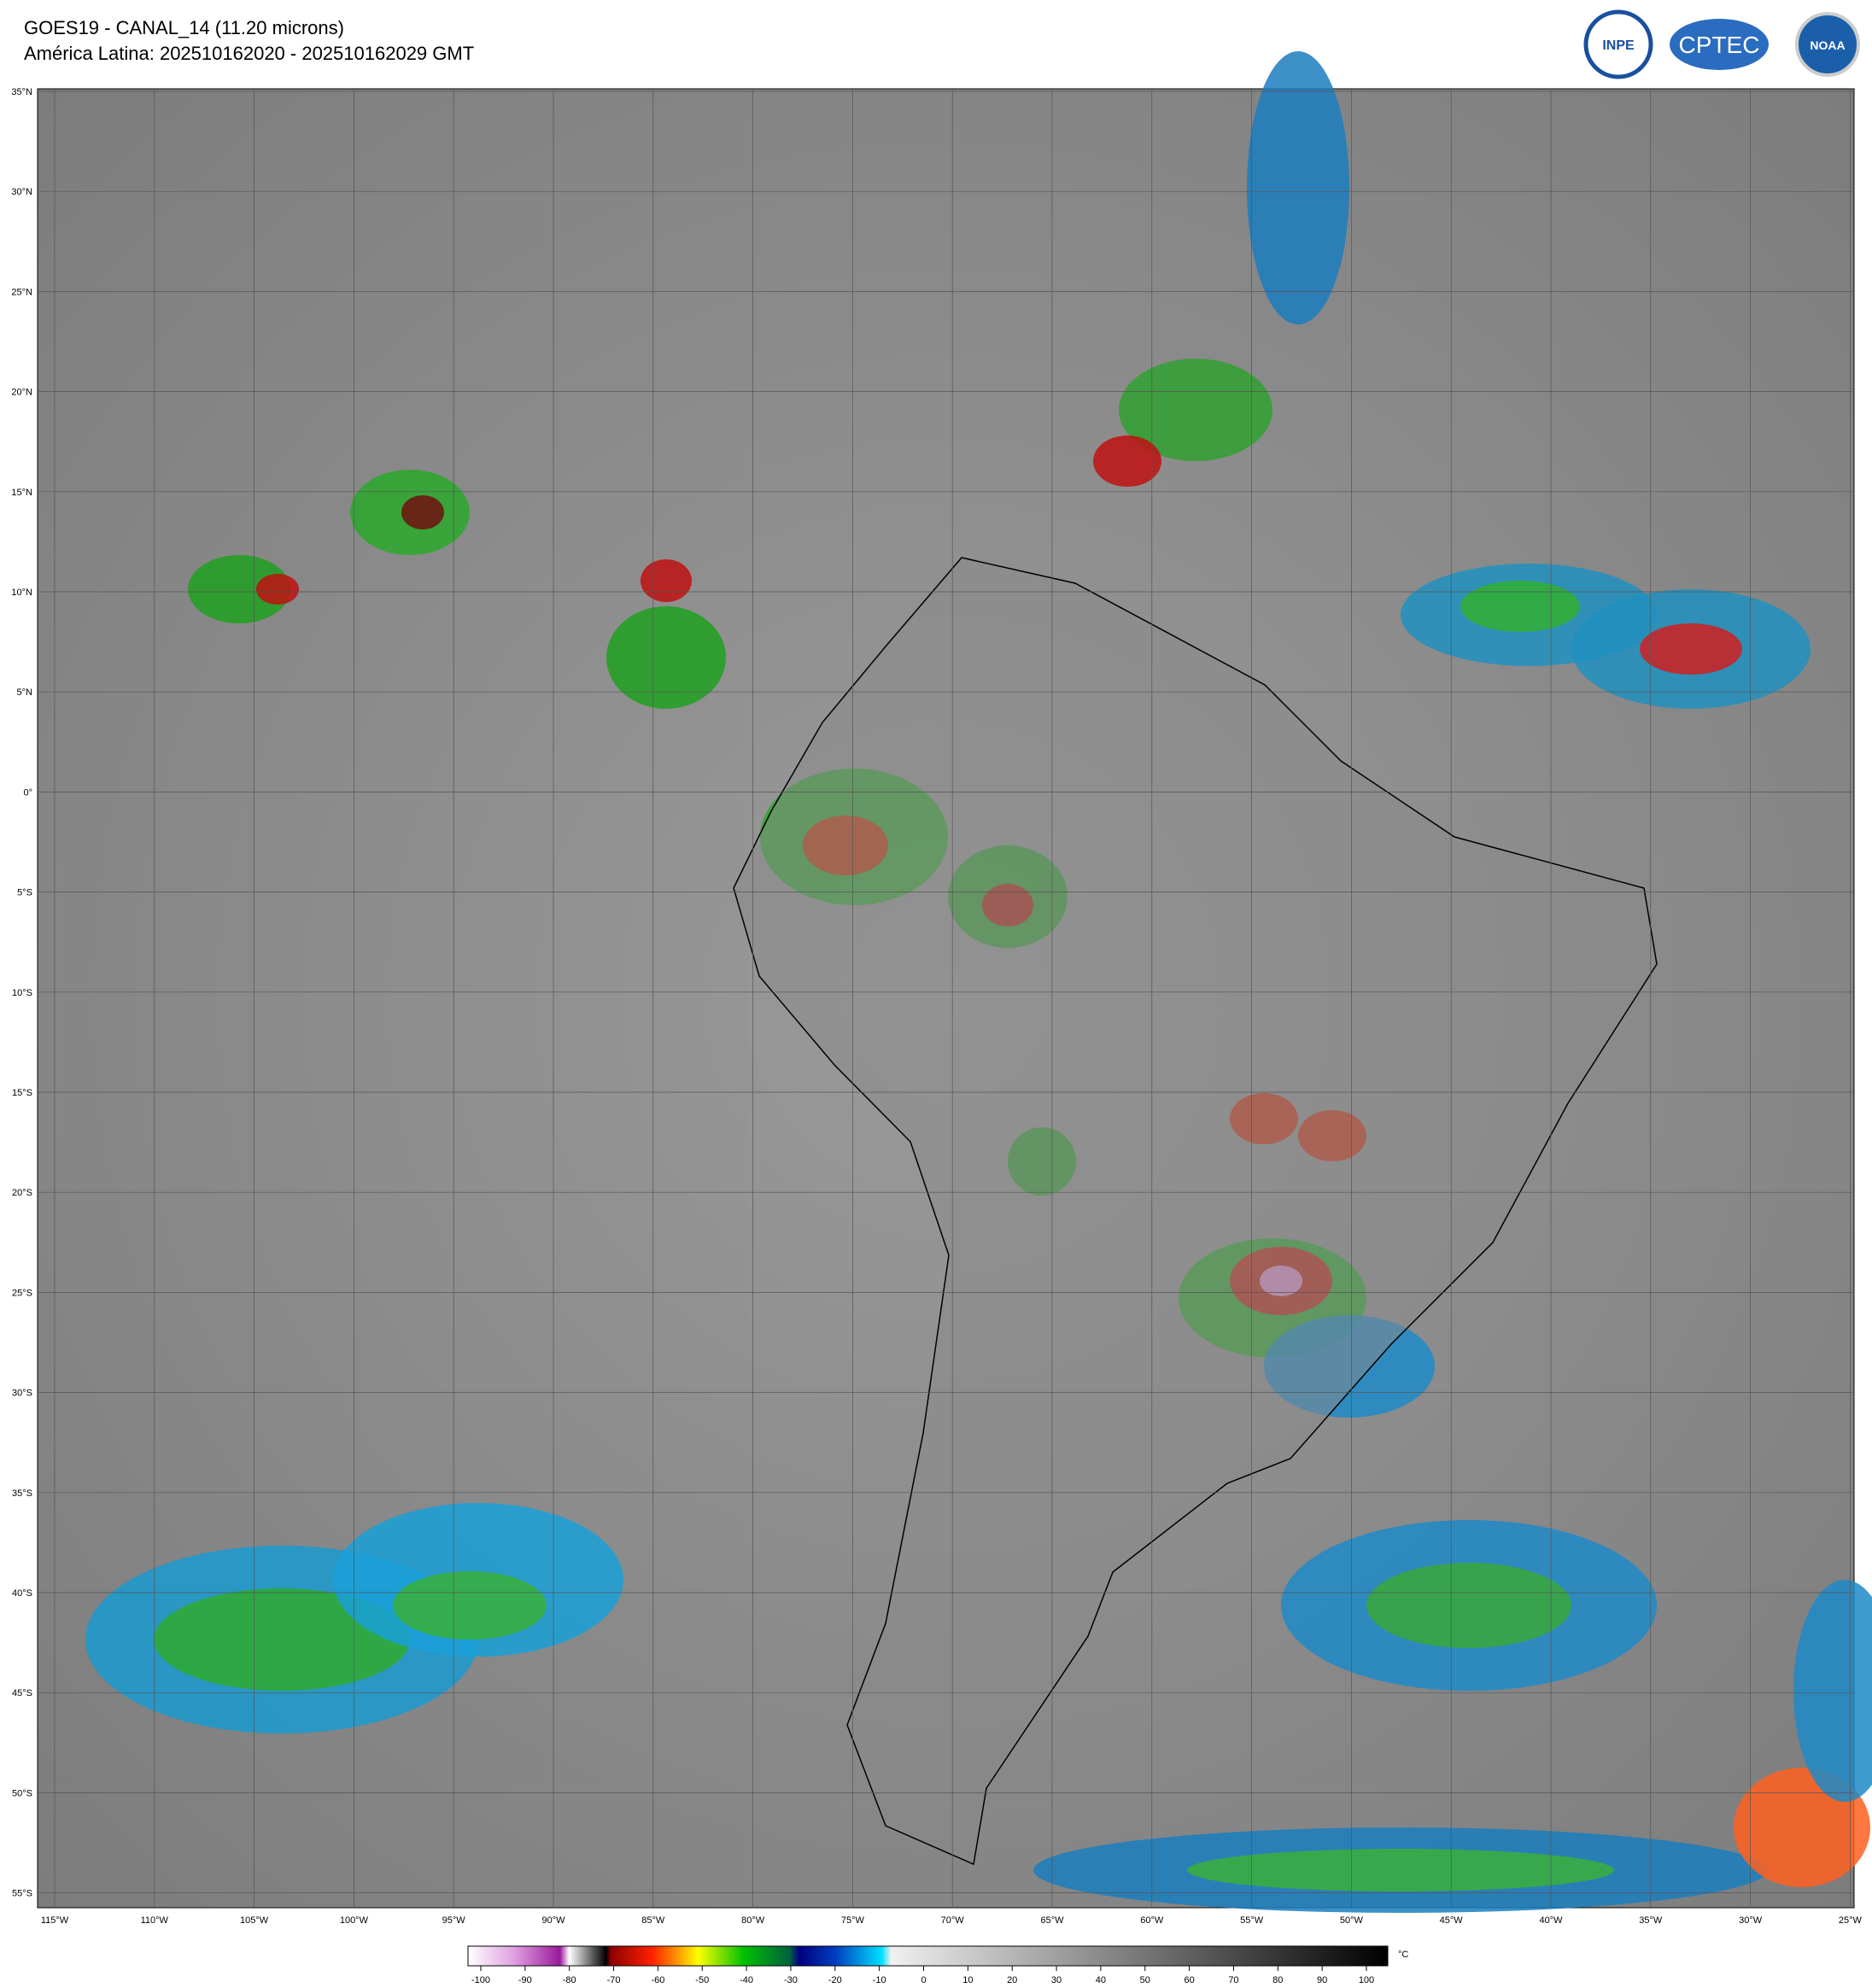 The height and width of the screenshot is (1988, 1872). I want to click on lat-label: 10°N, so click(21, 593).